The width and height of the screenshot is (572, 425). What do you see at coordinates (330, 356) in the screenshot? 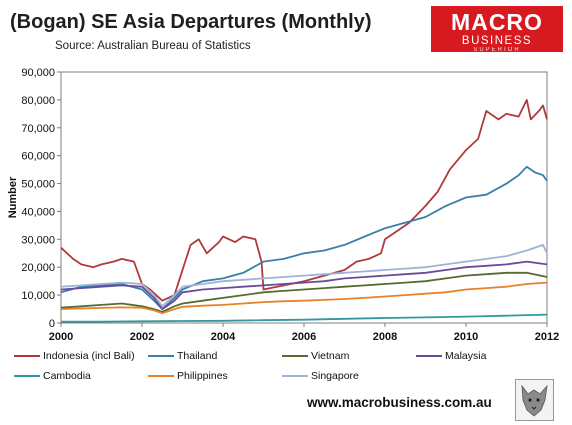
I see `legend-label: Vietnam` at bounding box center [330, 356].